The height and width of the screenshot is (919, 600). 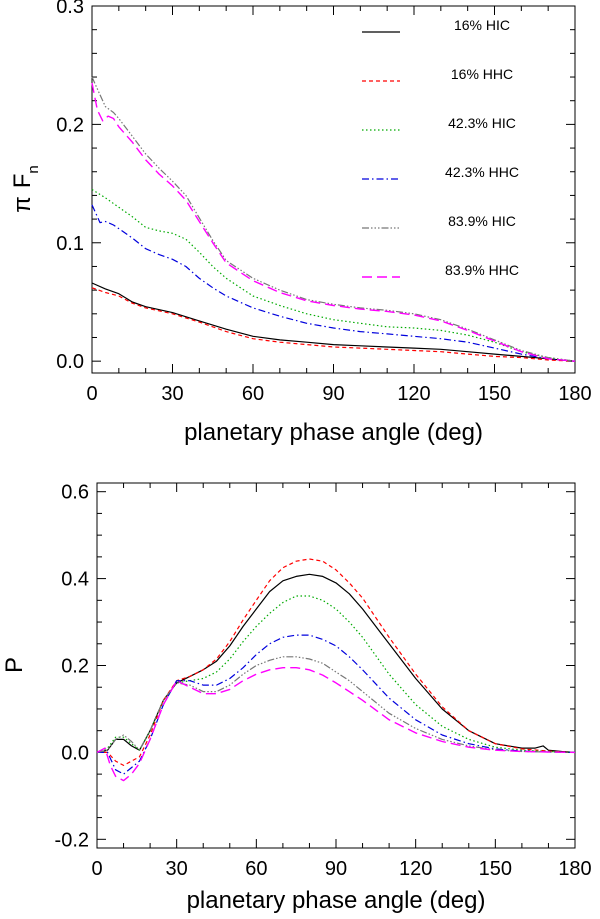 I want to click on polarization-y-axis-title: P, so click(x=14, y=665).